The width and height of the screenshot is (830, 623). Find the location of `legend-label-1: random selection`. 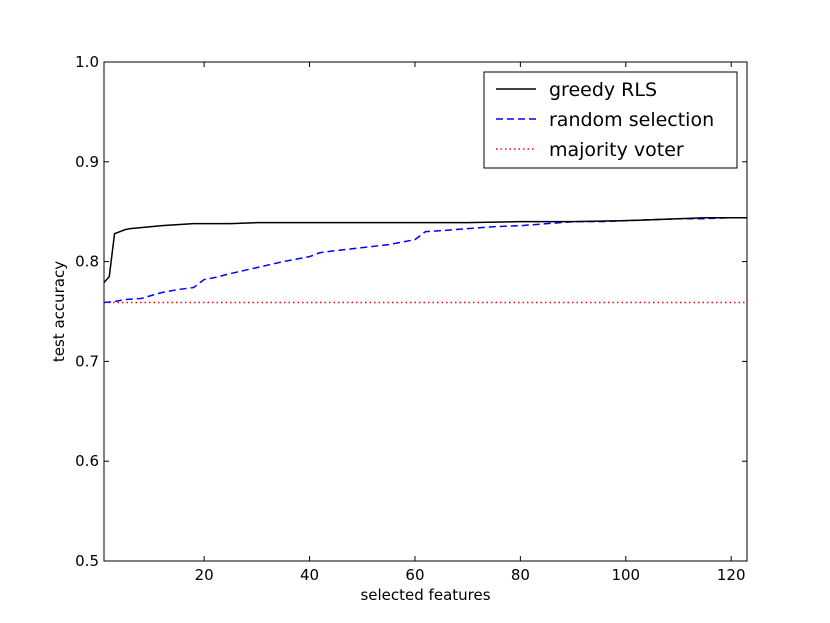

legend-label-1: random selection is located at coordinates (631, 120).